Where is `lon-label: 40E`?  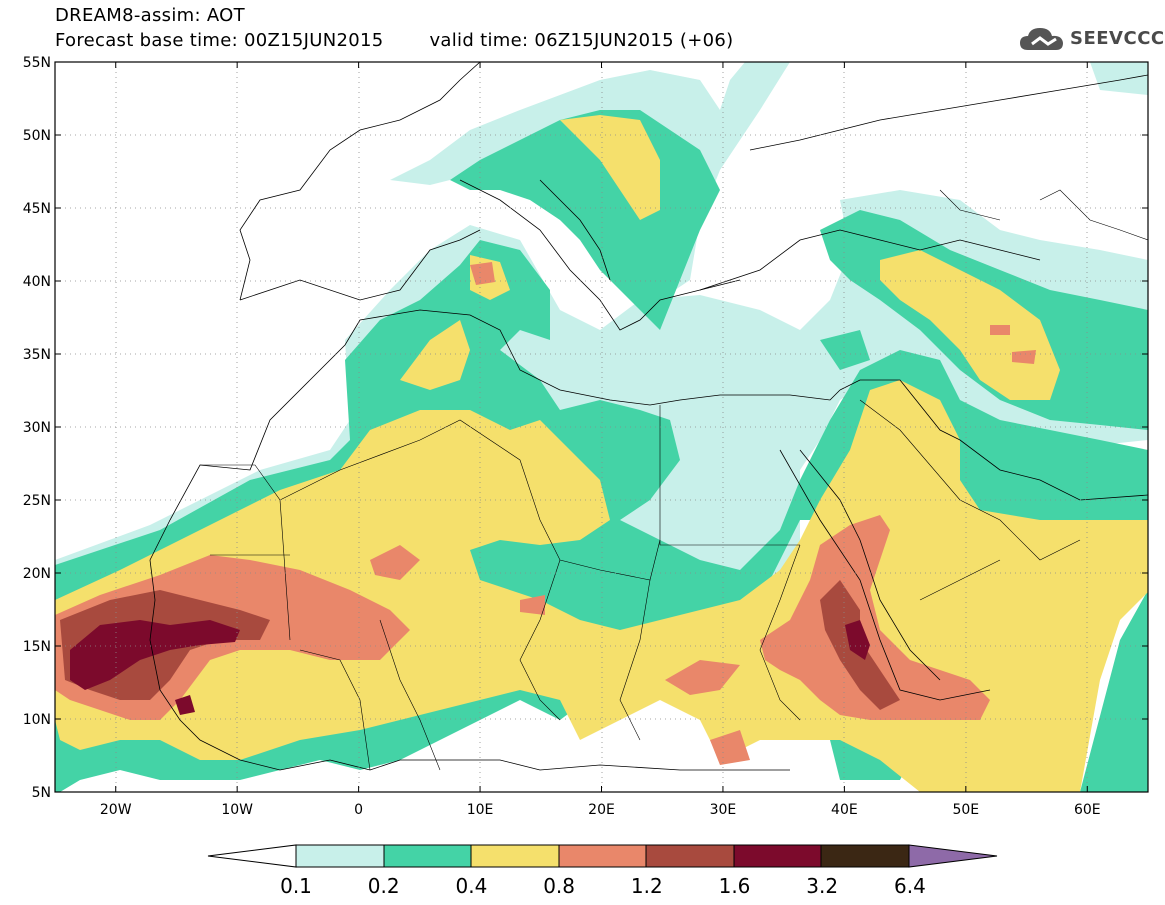
lon-label: 40E is located at coordinates (844, 810).